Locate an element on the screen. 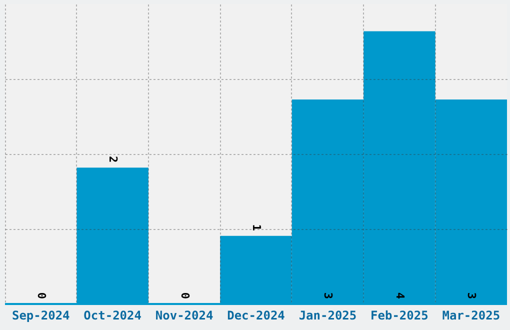 This screenshot has height=330, width=510. data-label: 4 is located at coordinates (399, 296).